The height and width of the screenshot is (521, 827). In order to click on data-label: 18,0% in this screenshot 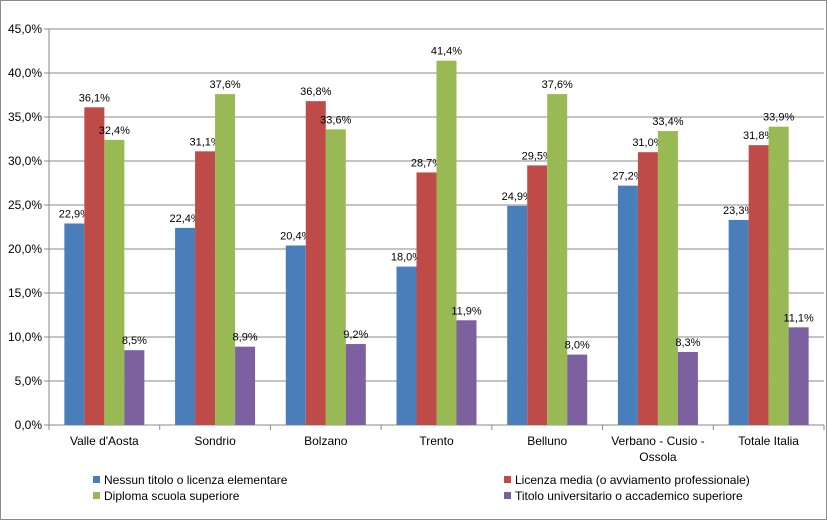, I will do `click(406, 258)`.